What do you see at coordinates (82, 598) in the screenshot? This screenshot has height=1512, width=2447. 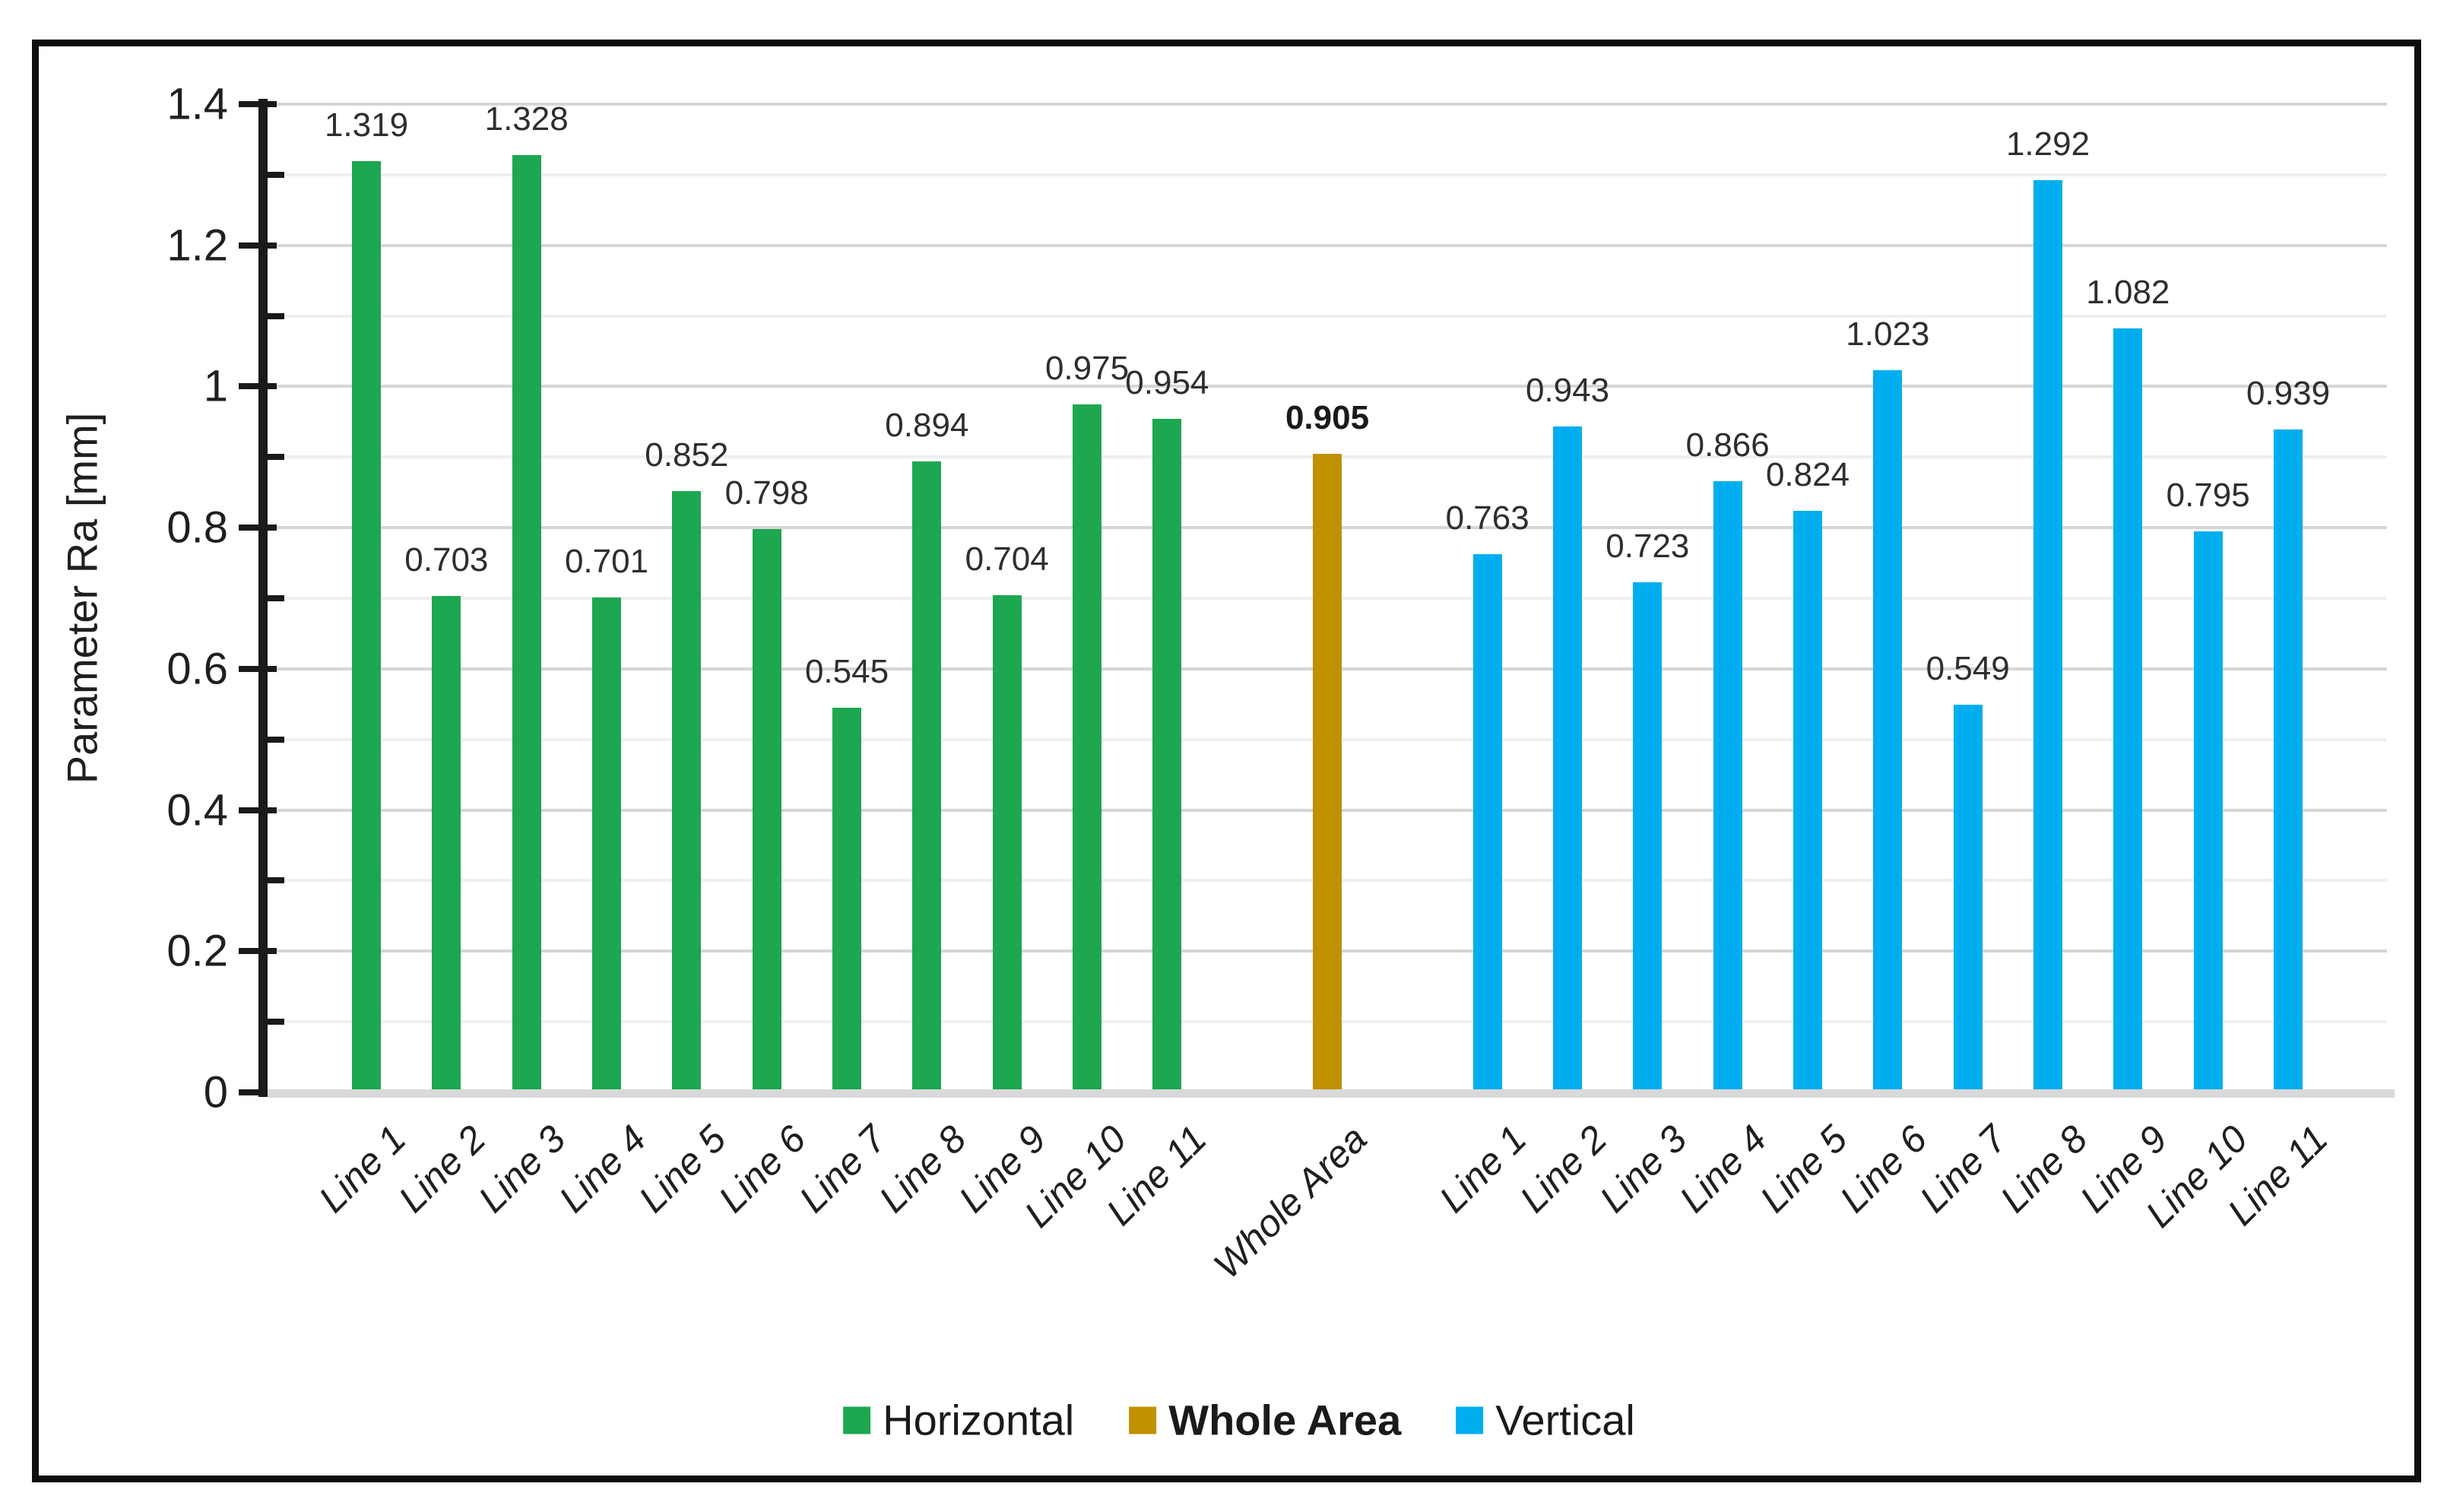 I see `y-axis-title: Parameter Ra [mm]` at bounding box center [82, 598].